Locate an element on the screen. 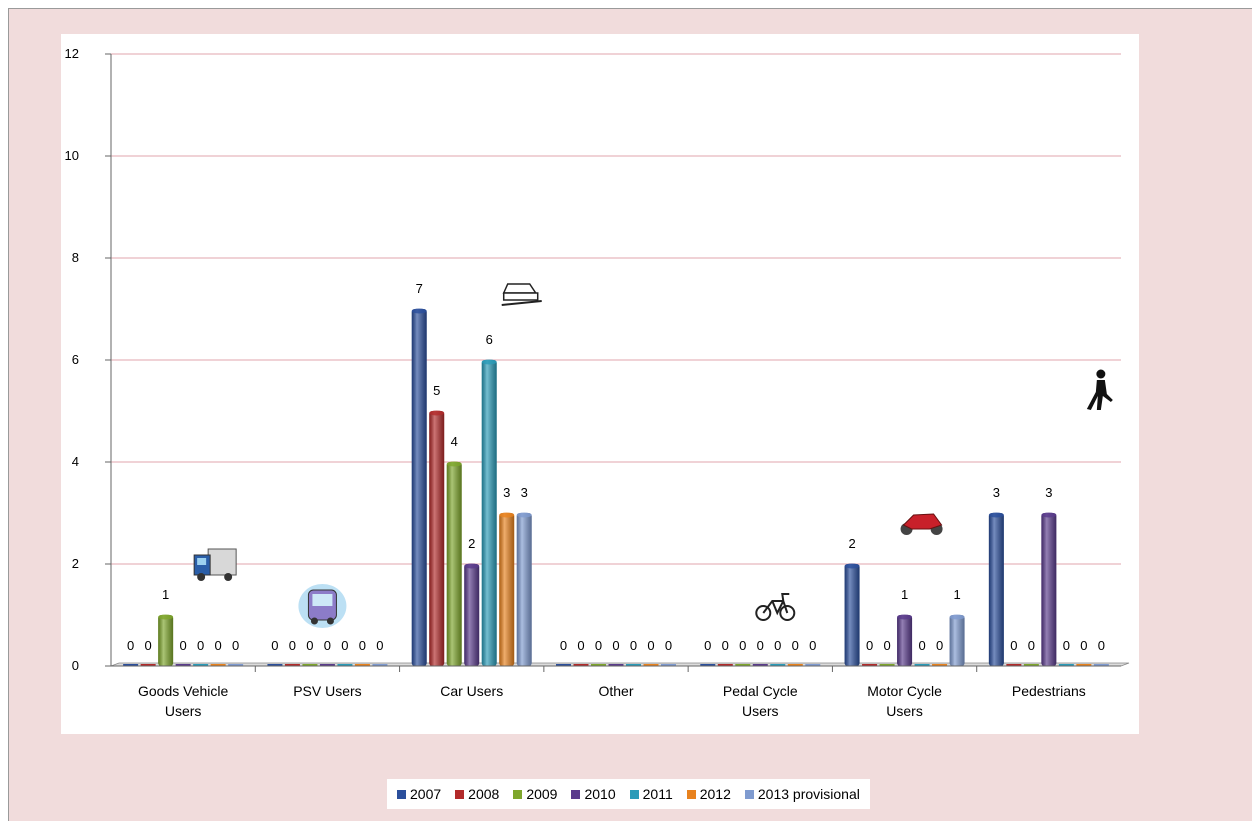 The height and width of the screenshot is (821, 1252). bicycle-icon is located at coordinates (775, 607).